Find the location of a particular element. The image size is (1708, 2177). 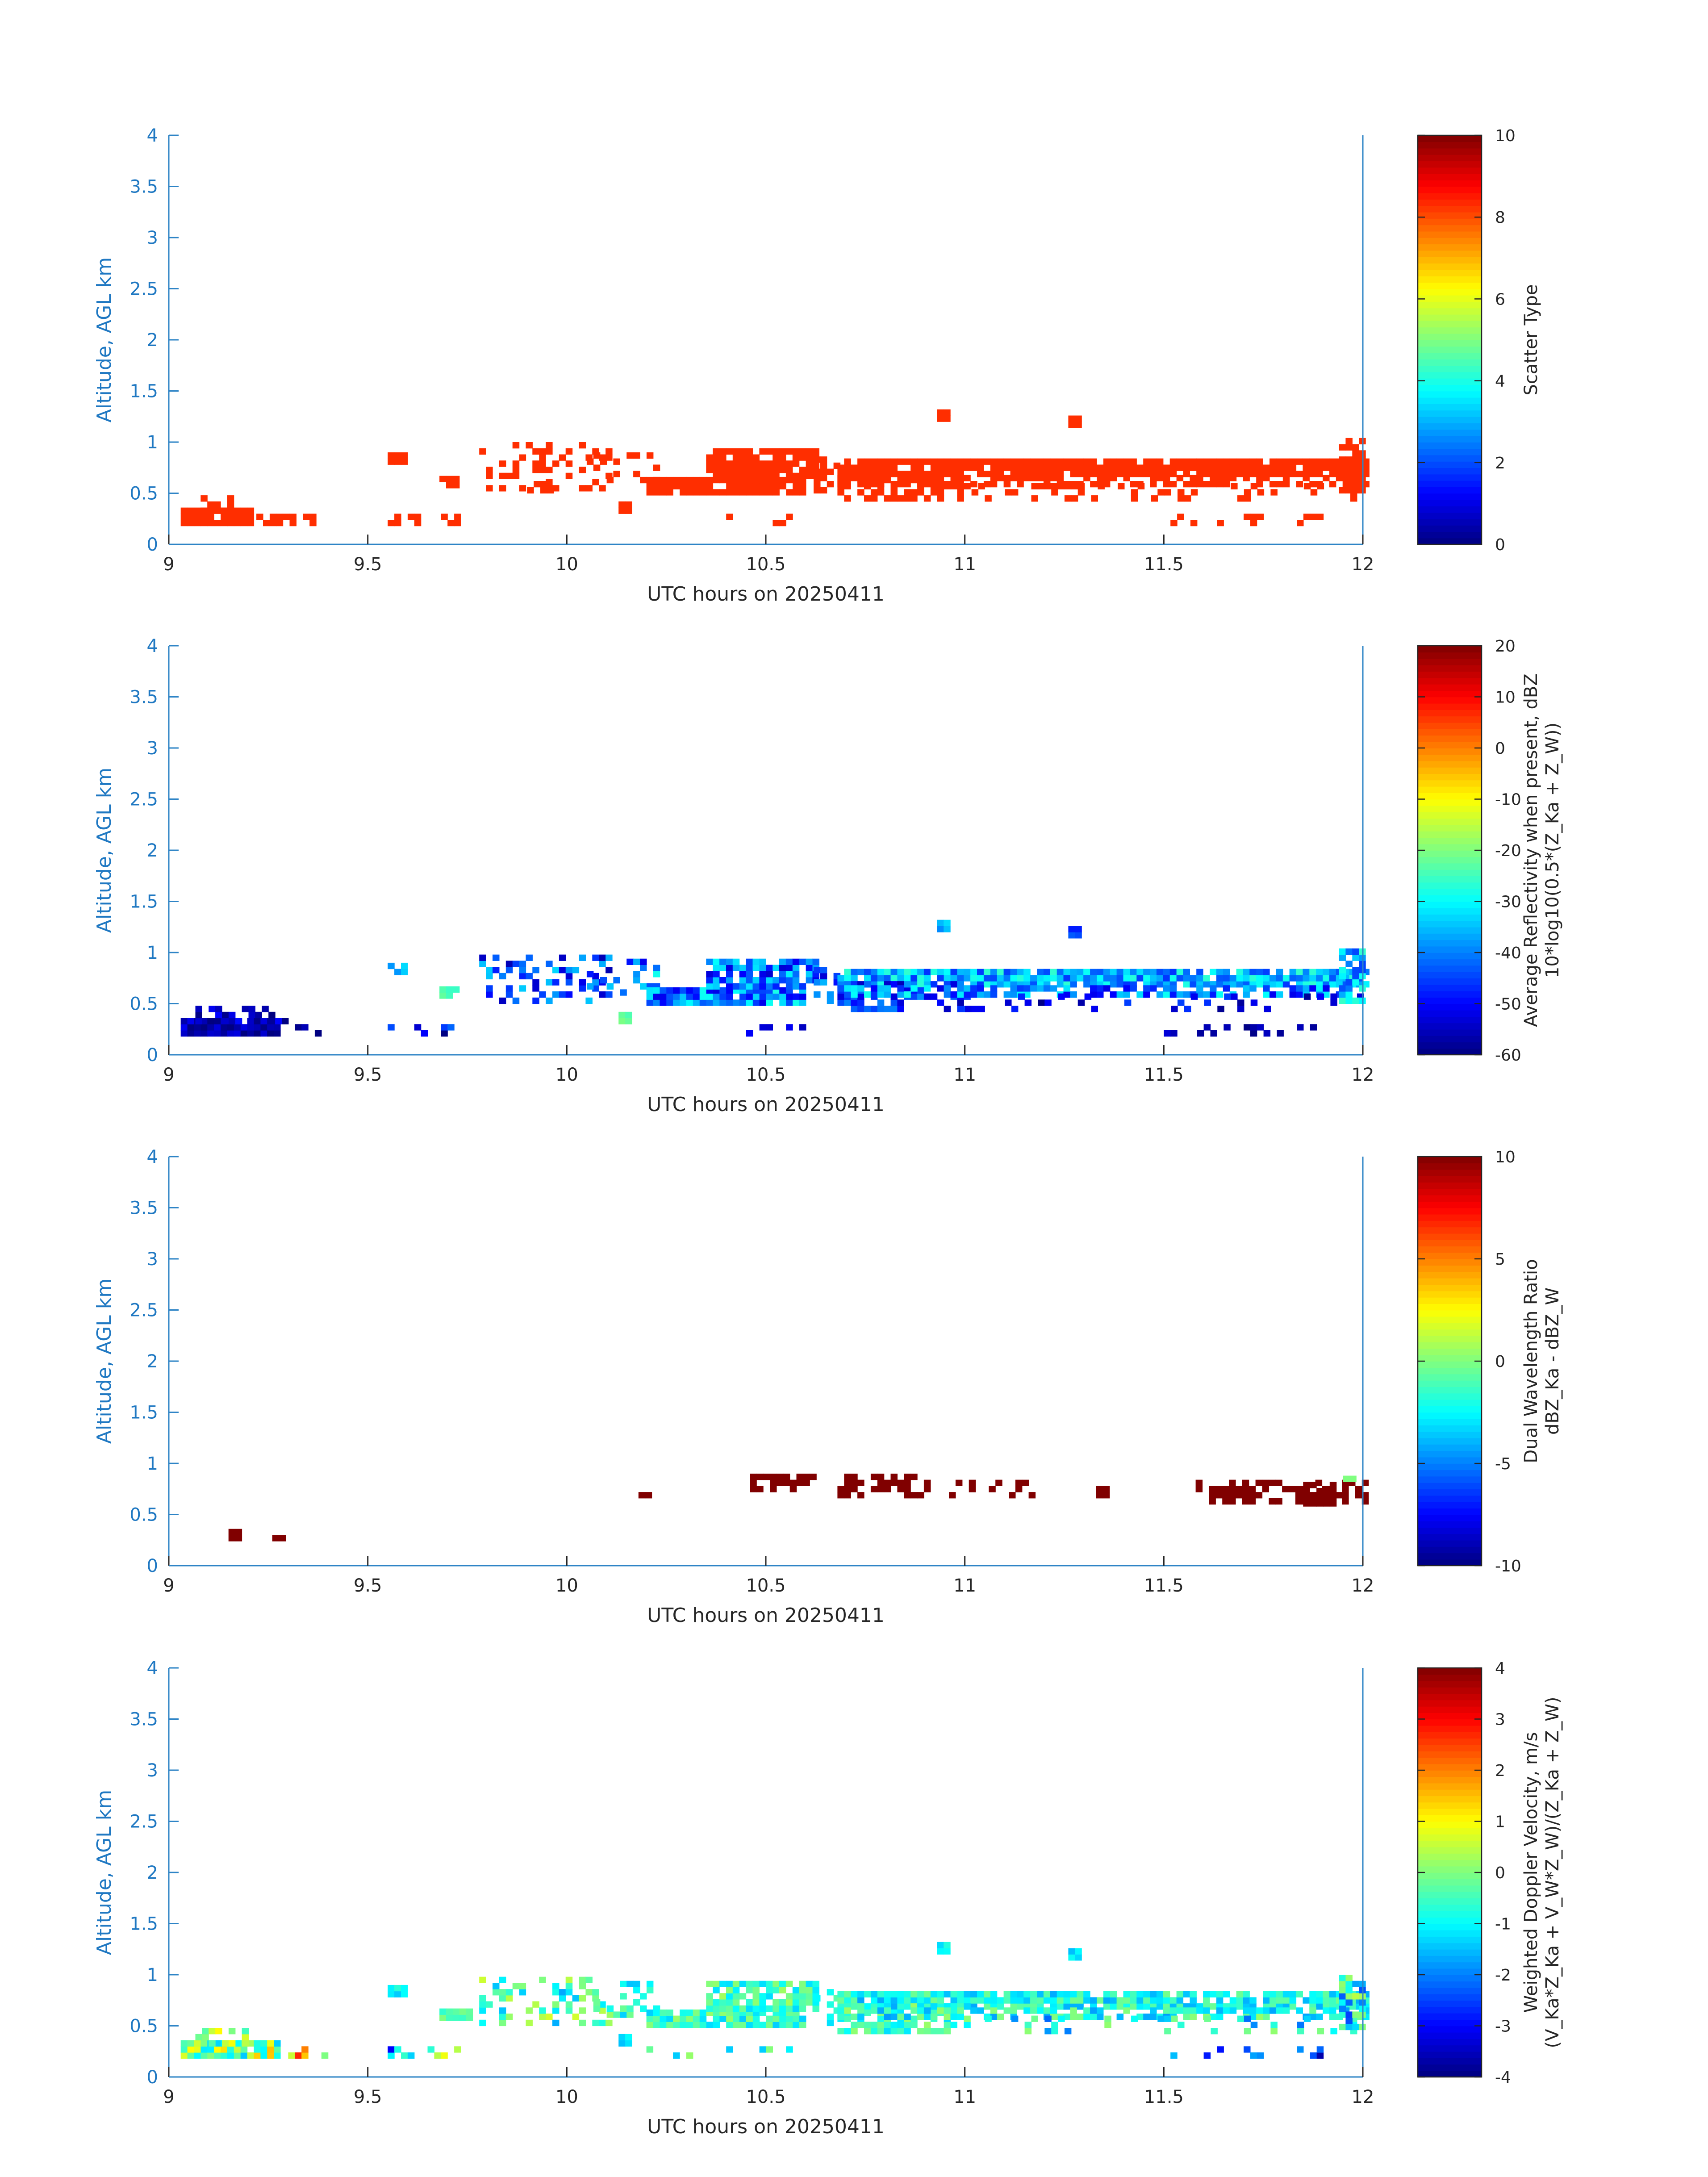

y-tick-label: 4 is located at coordinates (152, 135).